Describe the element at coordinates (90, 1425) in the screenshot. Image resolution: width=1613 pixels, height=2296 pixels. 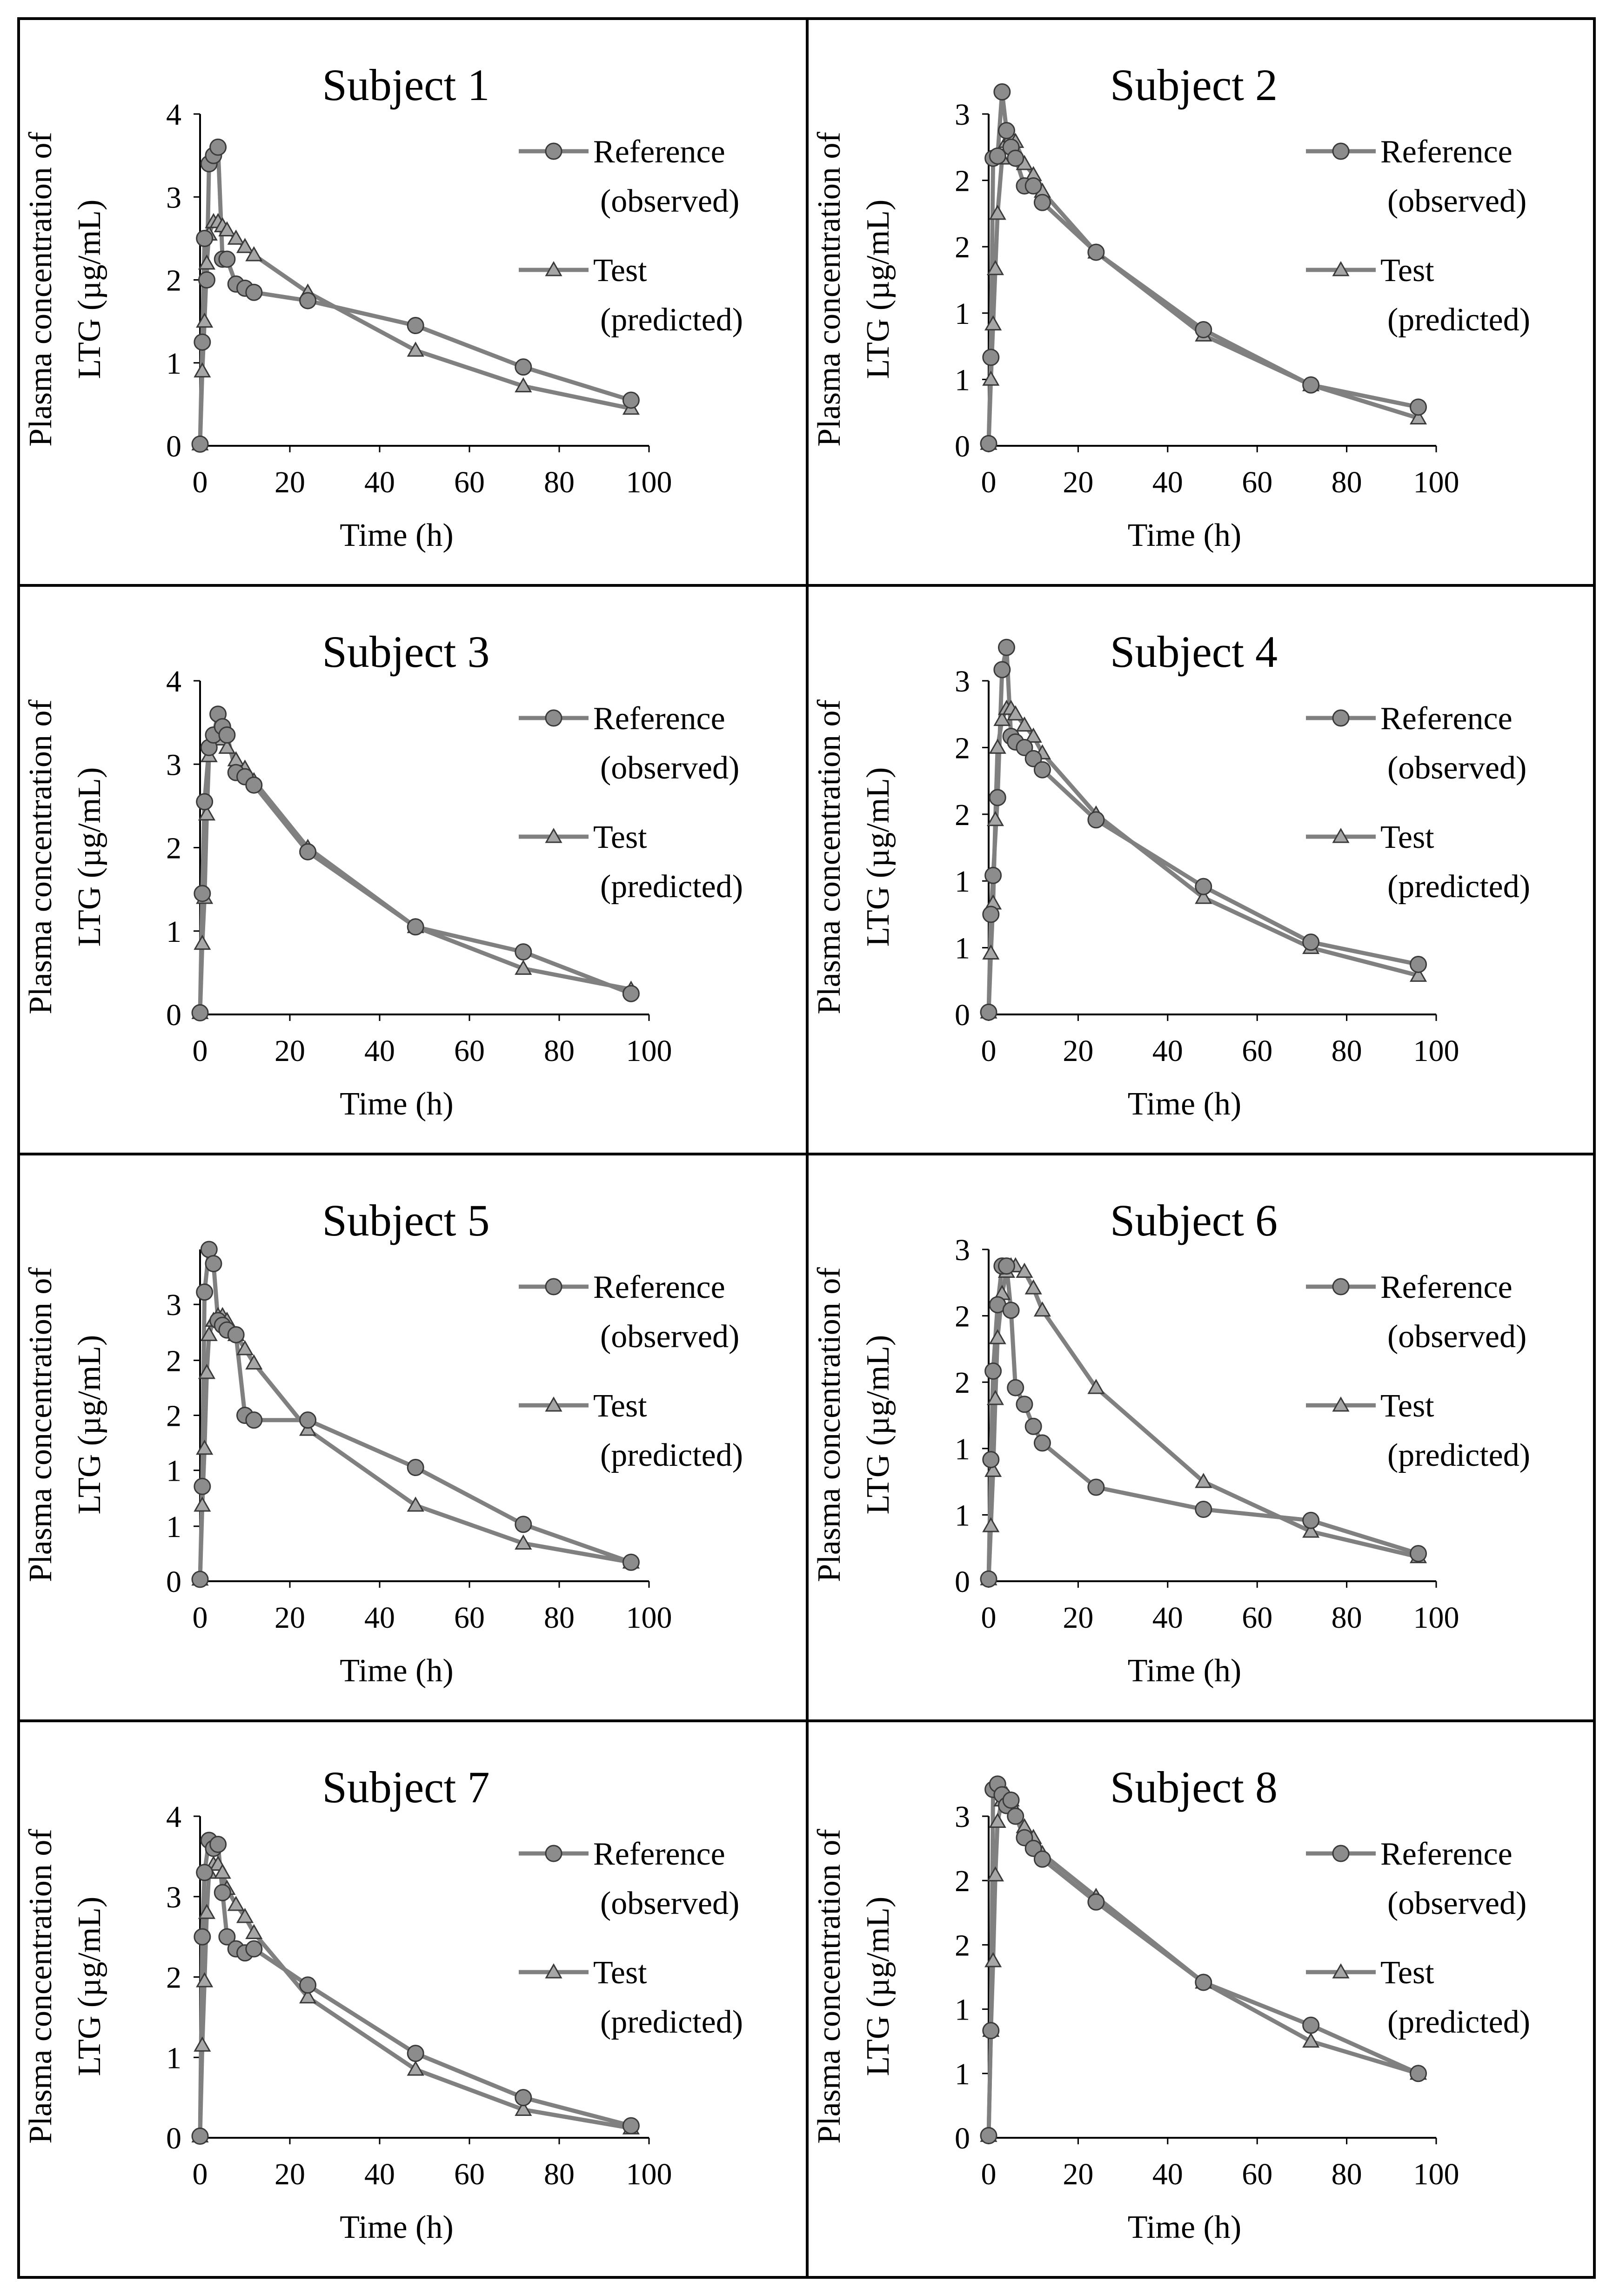
I see `y-axis-title-line2: LTG (µg/mL)` at that location.